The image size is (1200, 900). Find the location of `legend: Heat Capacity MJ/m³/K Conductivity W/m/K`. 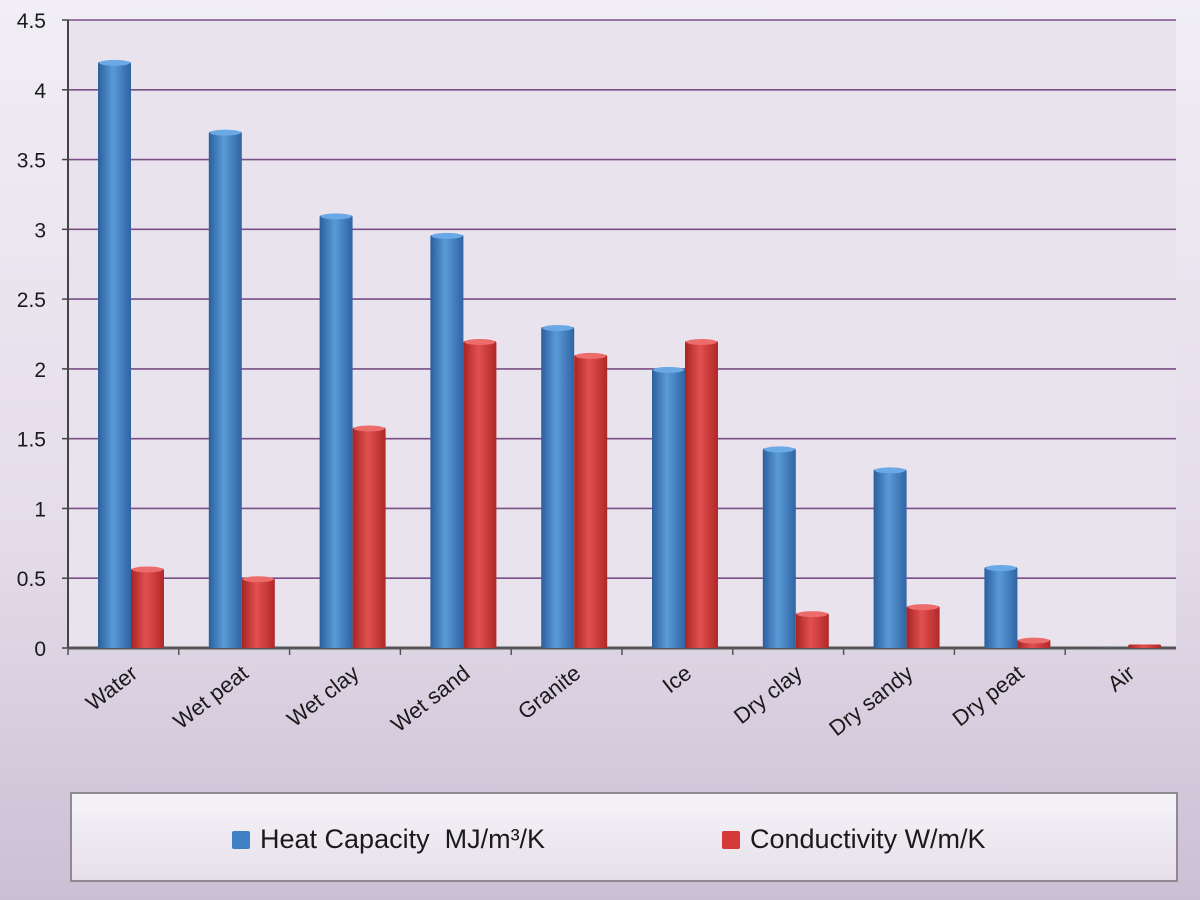

legend: Heat Capacity MJ/m³/K Conductivity W/m/K is located at coordinates (624, 837).